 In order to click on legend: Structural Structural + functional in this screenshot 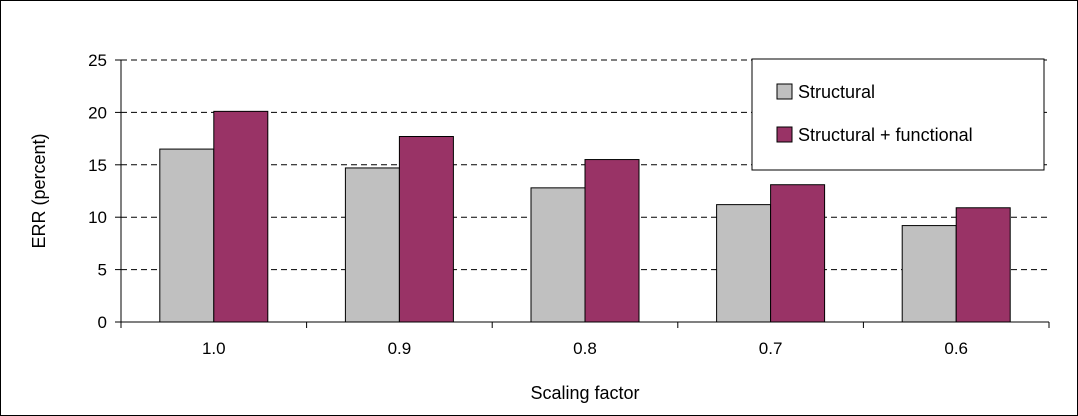, I will do `click(898, 114)`.